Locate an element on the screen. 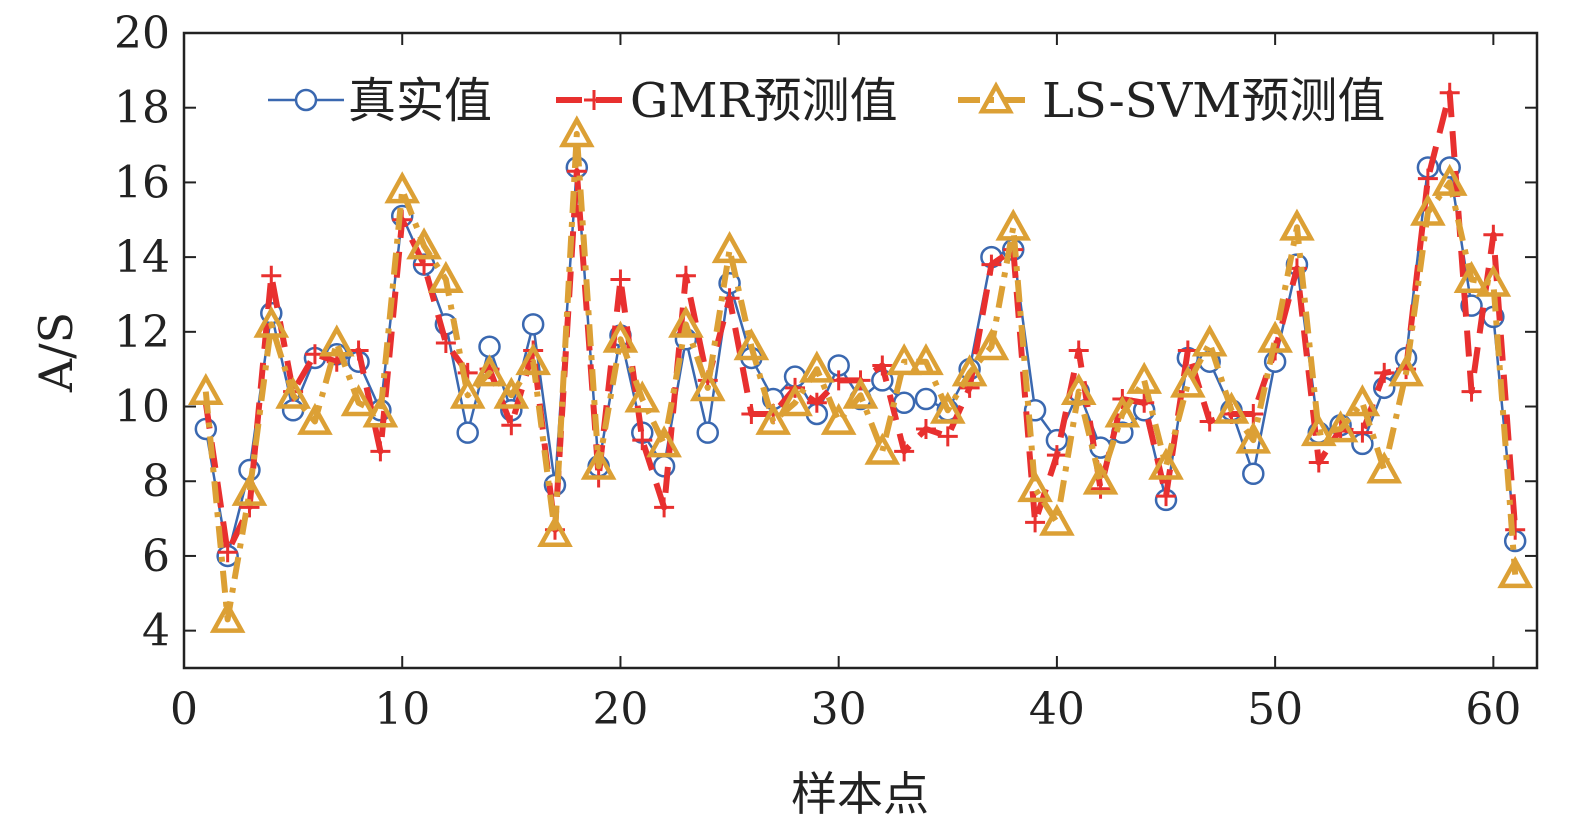 This screenshot has width=1575, height=827. legend: 真实值 GMR预测值 LS-SVM预测值 is located at coordinates (826, 101).